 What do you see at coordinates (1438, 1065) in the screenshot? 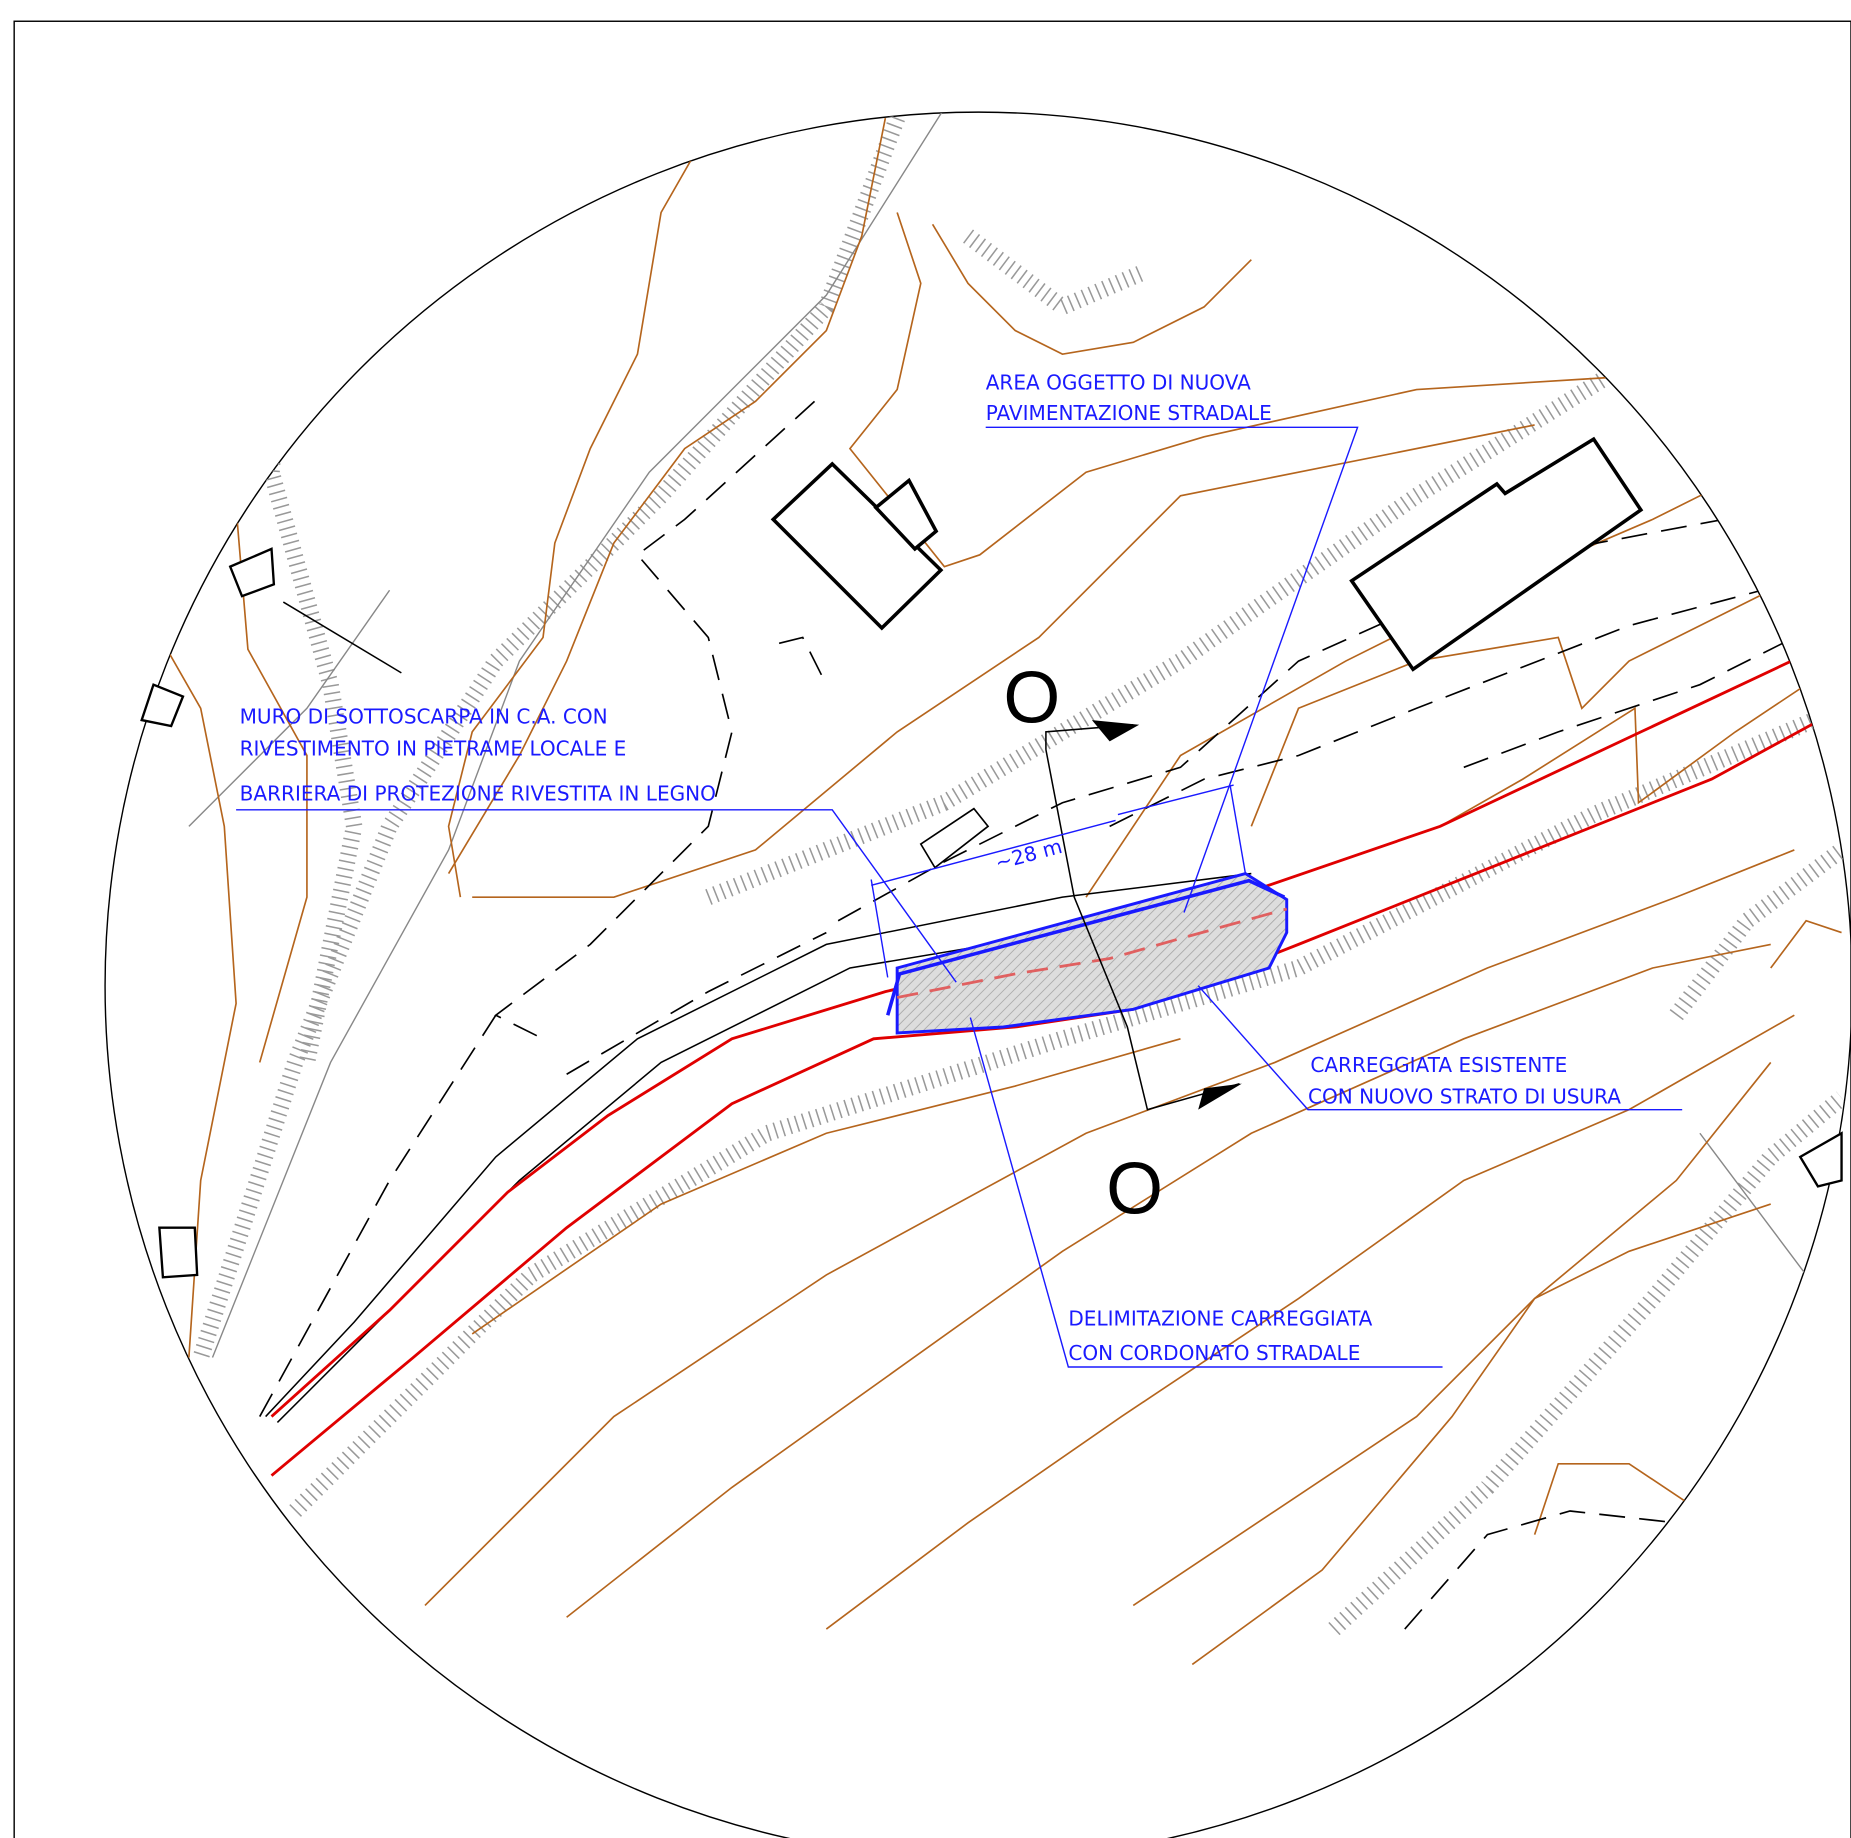
I see `label: CARREGGIATA ESISTENTE` at bounding box center [1438, 1065].